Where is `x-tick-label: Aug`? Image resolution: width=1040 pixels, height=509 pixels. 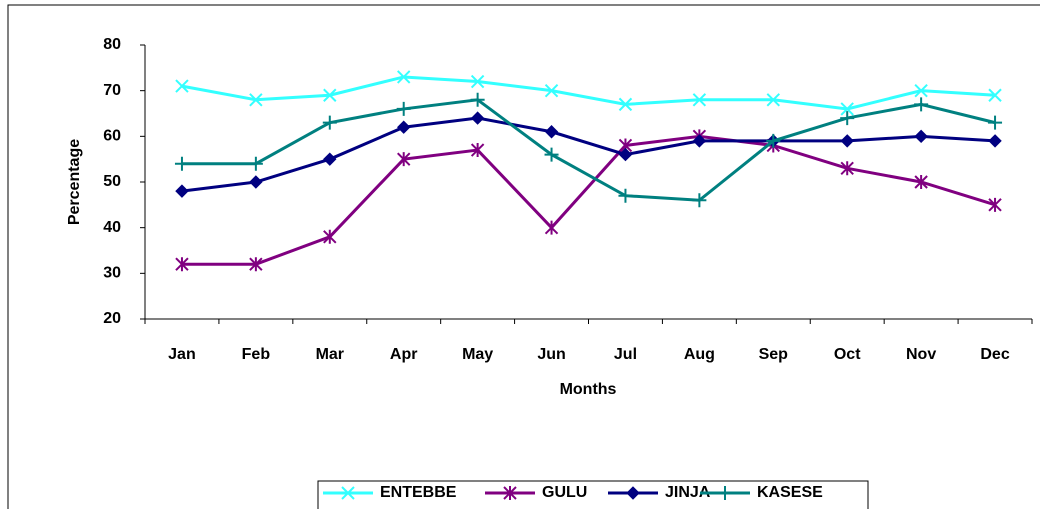
x-tick-label: Aug is located at coordinates (699, 354).